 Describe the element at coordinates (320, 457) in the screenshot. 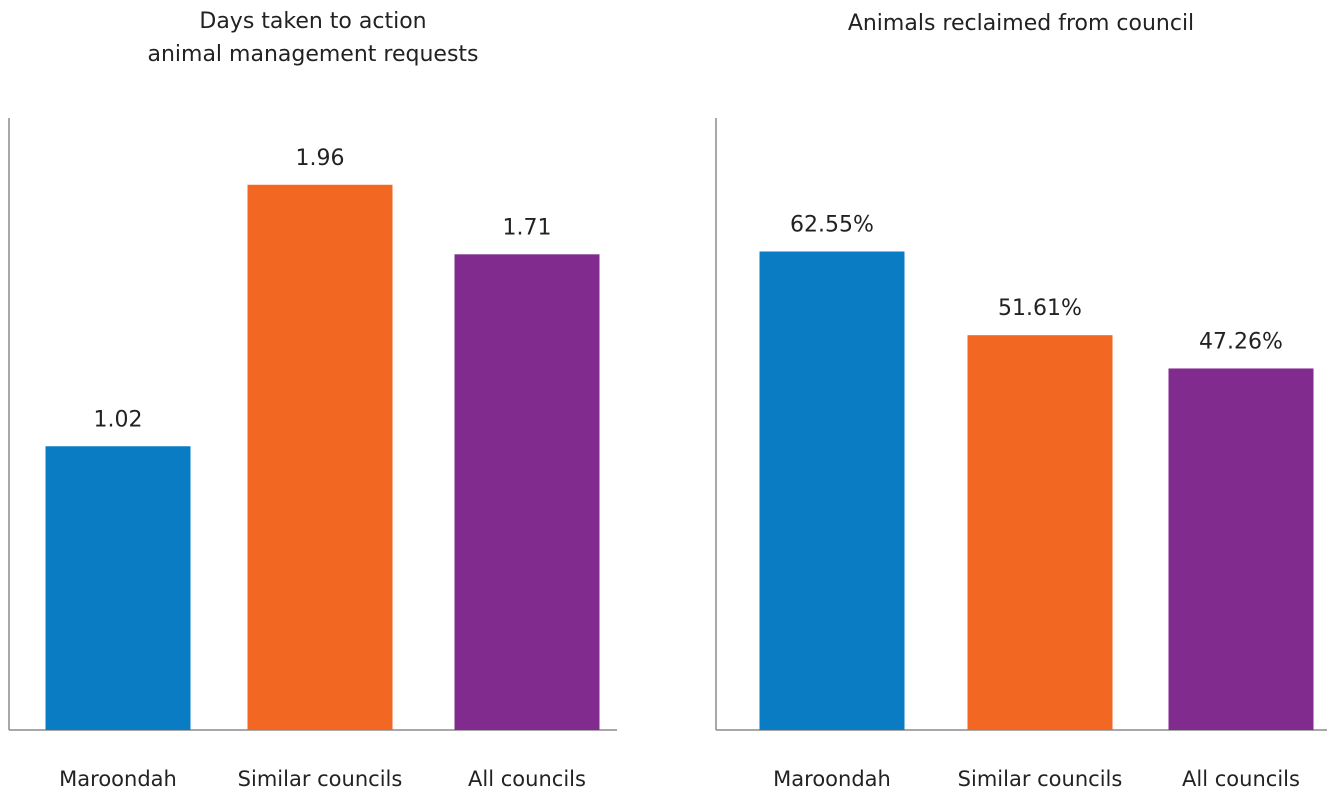

I see `bar-days-similar-councils` at that location.